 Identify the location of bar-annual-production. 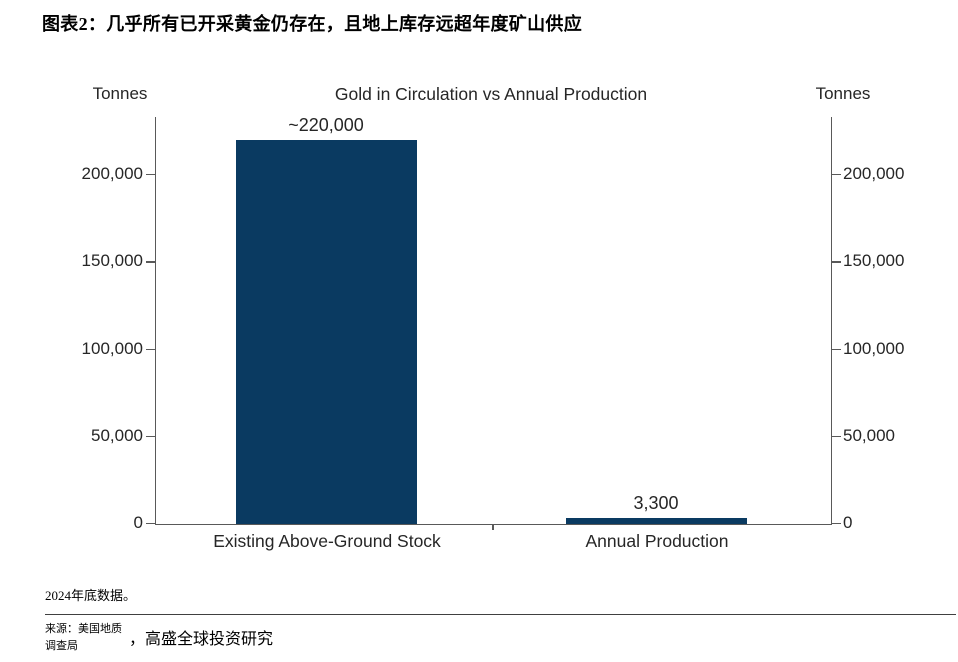
(656, 521).